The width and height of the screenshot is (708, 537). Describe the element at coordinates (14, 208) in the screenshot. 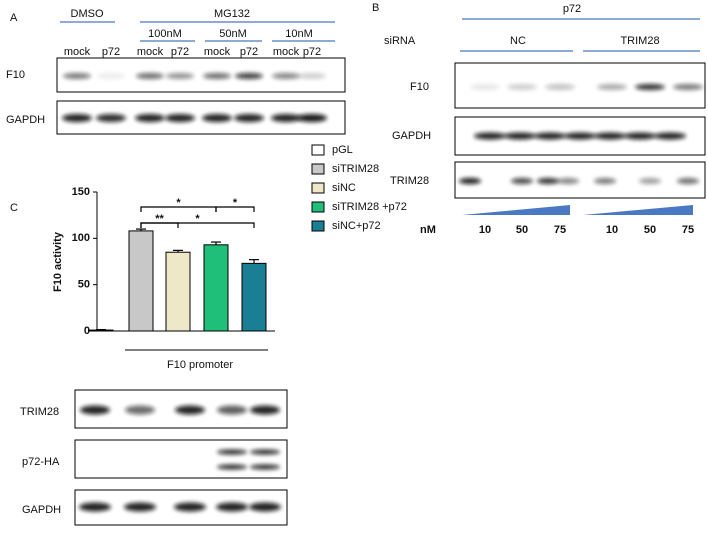

I see `panel-label: C` at that location.